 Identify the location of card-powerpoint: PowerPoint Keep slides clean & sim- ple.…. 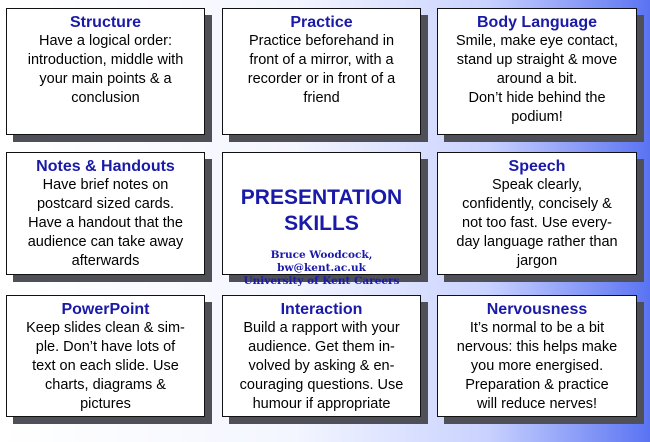
(105, 356).